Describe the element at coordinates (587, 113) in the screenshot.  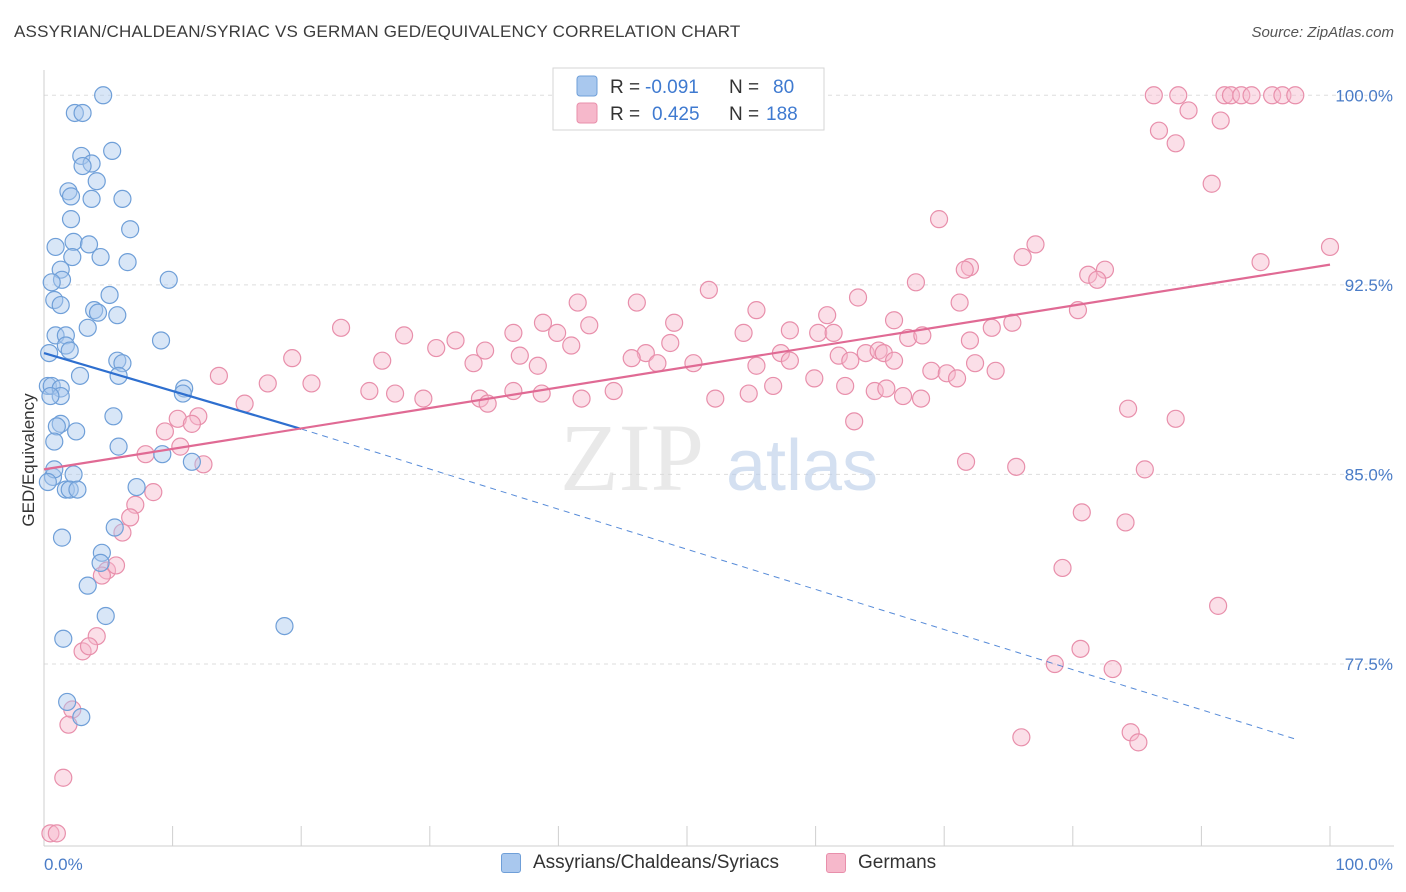
I see `legend-swatch-pink` at that location.